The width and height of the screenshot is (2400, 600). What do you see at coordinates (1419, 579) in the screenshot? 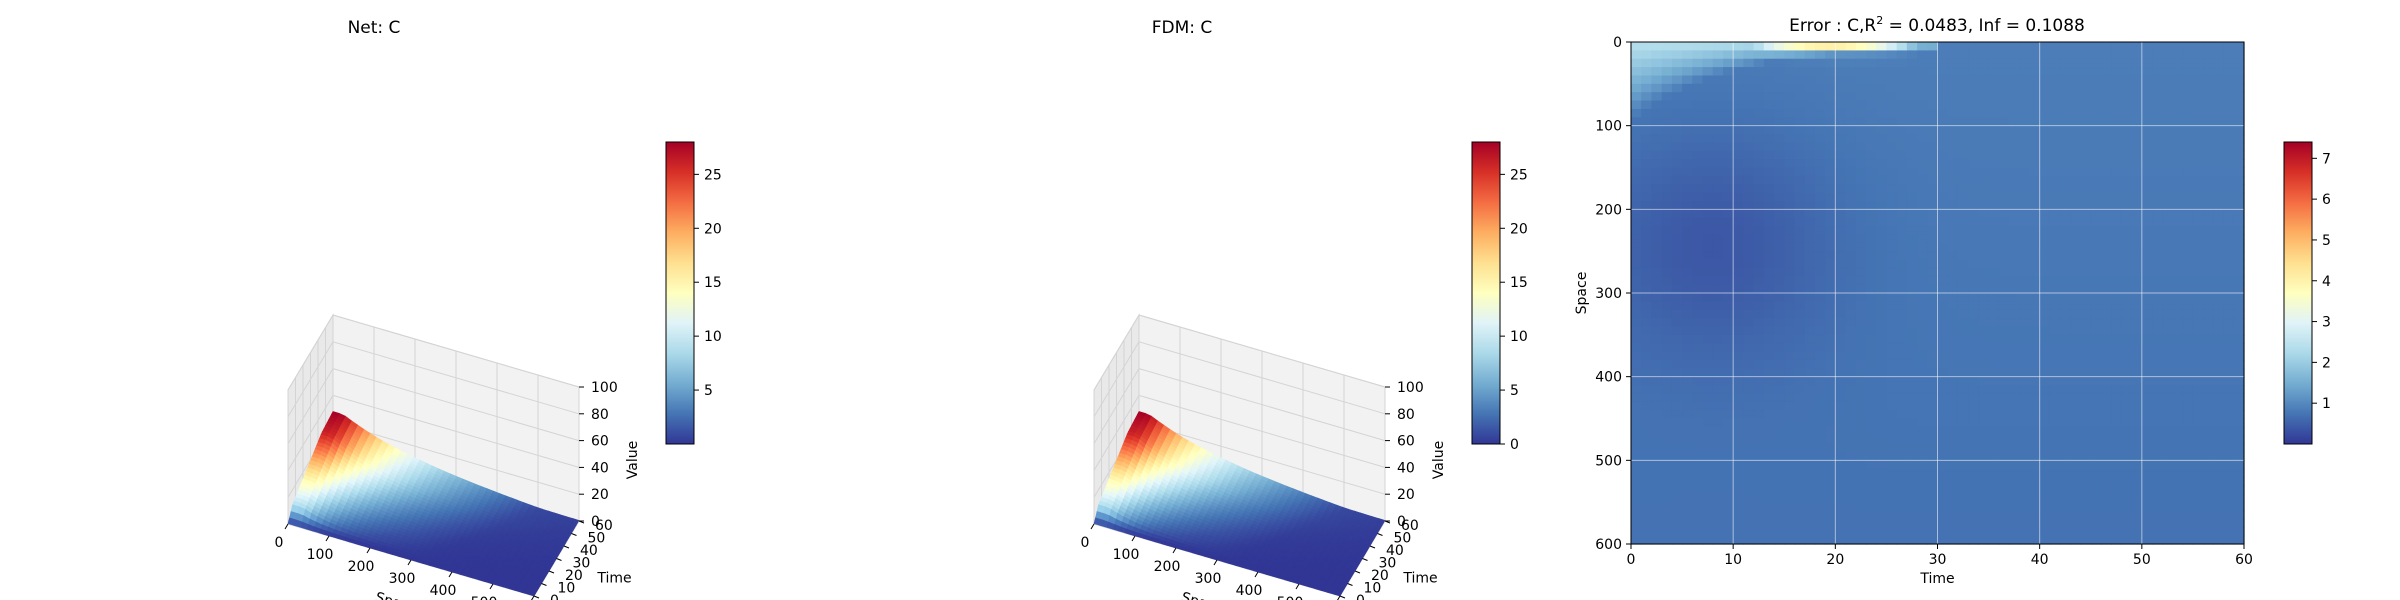
I see `time-axis-label: Time` at bounding box center [1419, 579].